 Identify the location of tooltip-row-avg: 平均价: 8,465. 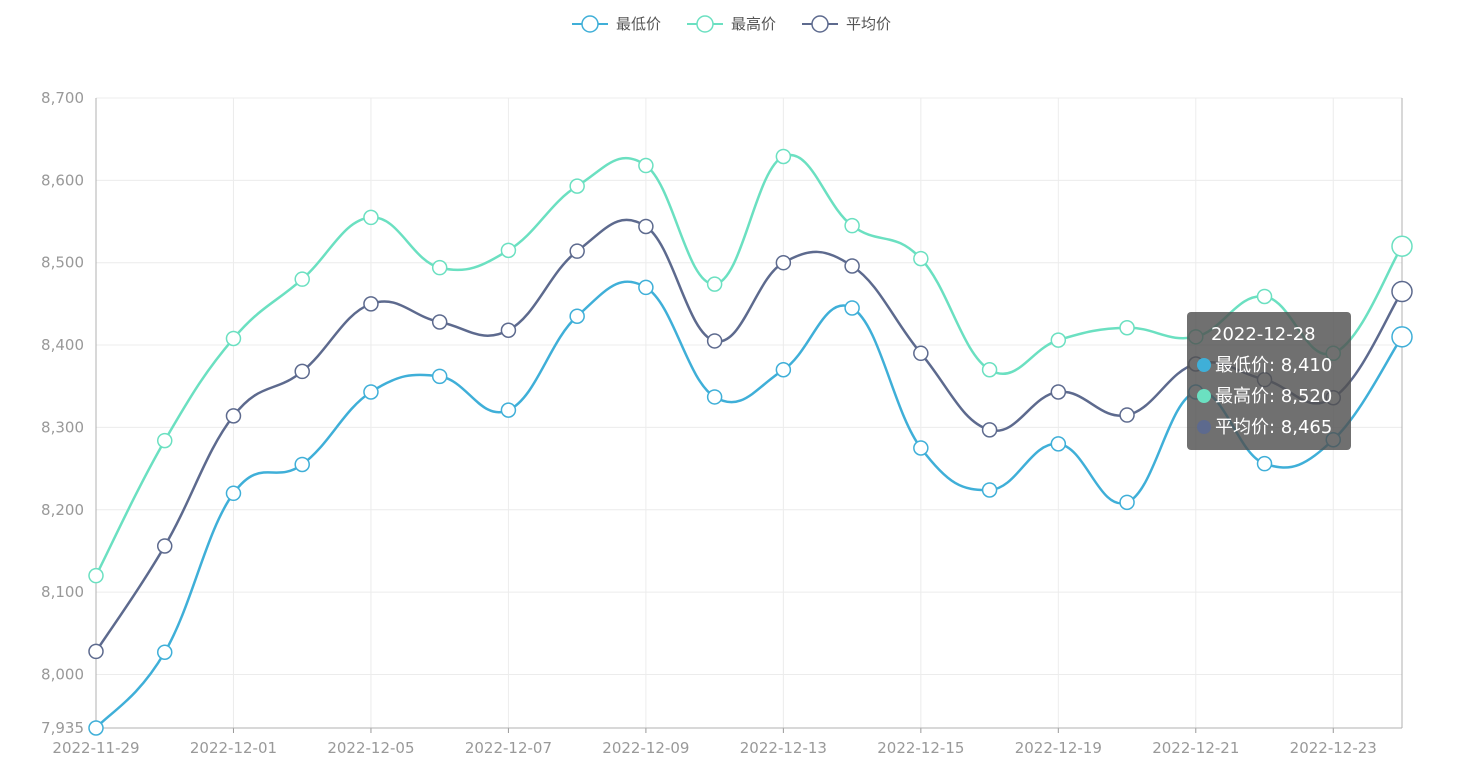
(1270, 427).